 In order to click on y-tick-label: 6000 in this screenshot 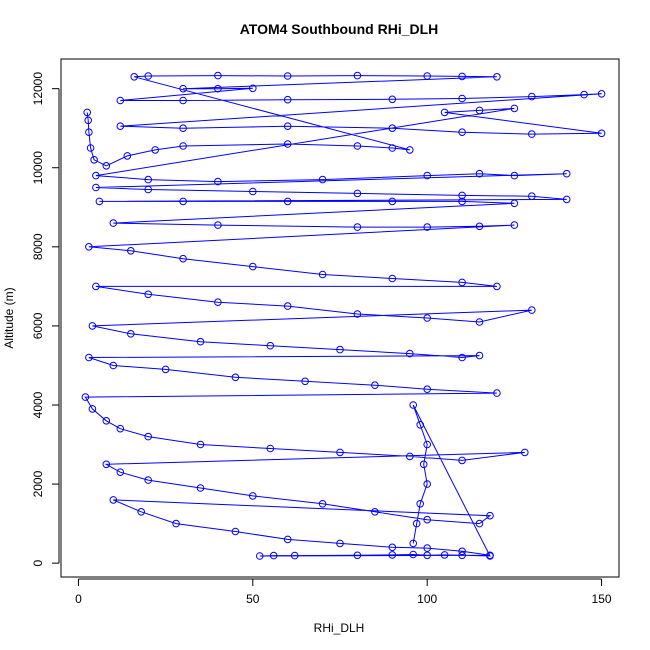, I will do `click(38, 325)`.